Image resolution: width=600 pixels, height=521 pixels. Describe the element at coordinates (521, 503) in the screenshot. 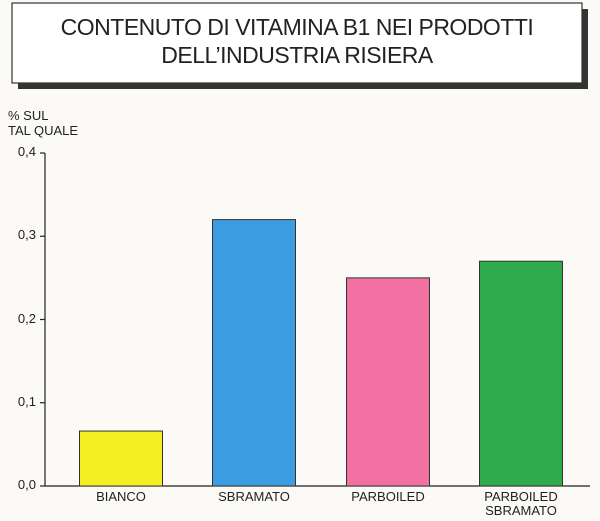

I see `x-tick-label: PARBOILED SBRAMATO` at that location.